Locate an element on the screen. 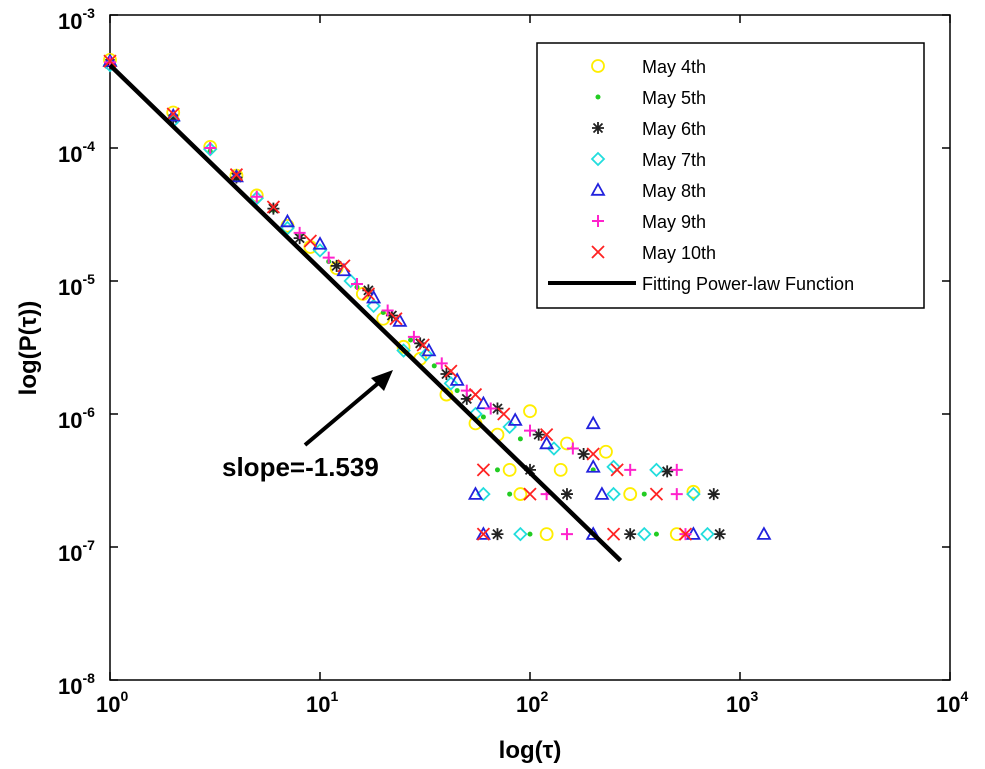 This screenshot has height=769, width=985. y-tick-label: 10⁻⁵ is located at coordinates (76, 285).